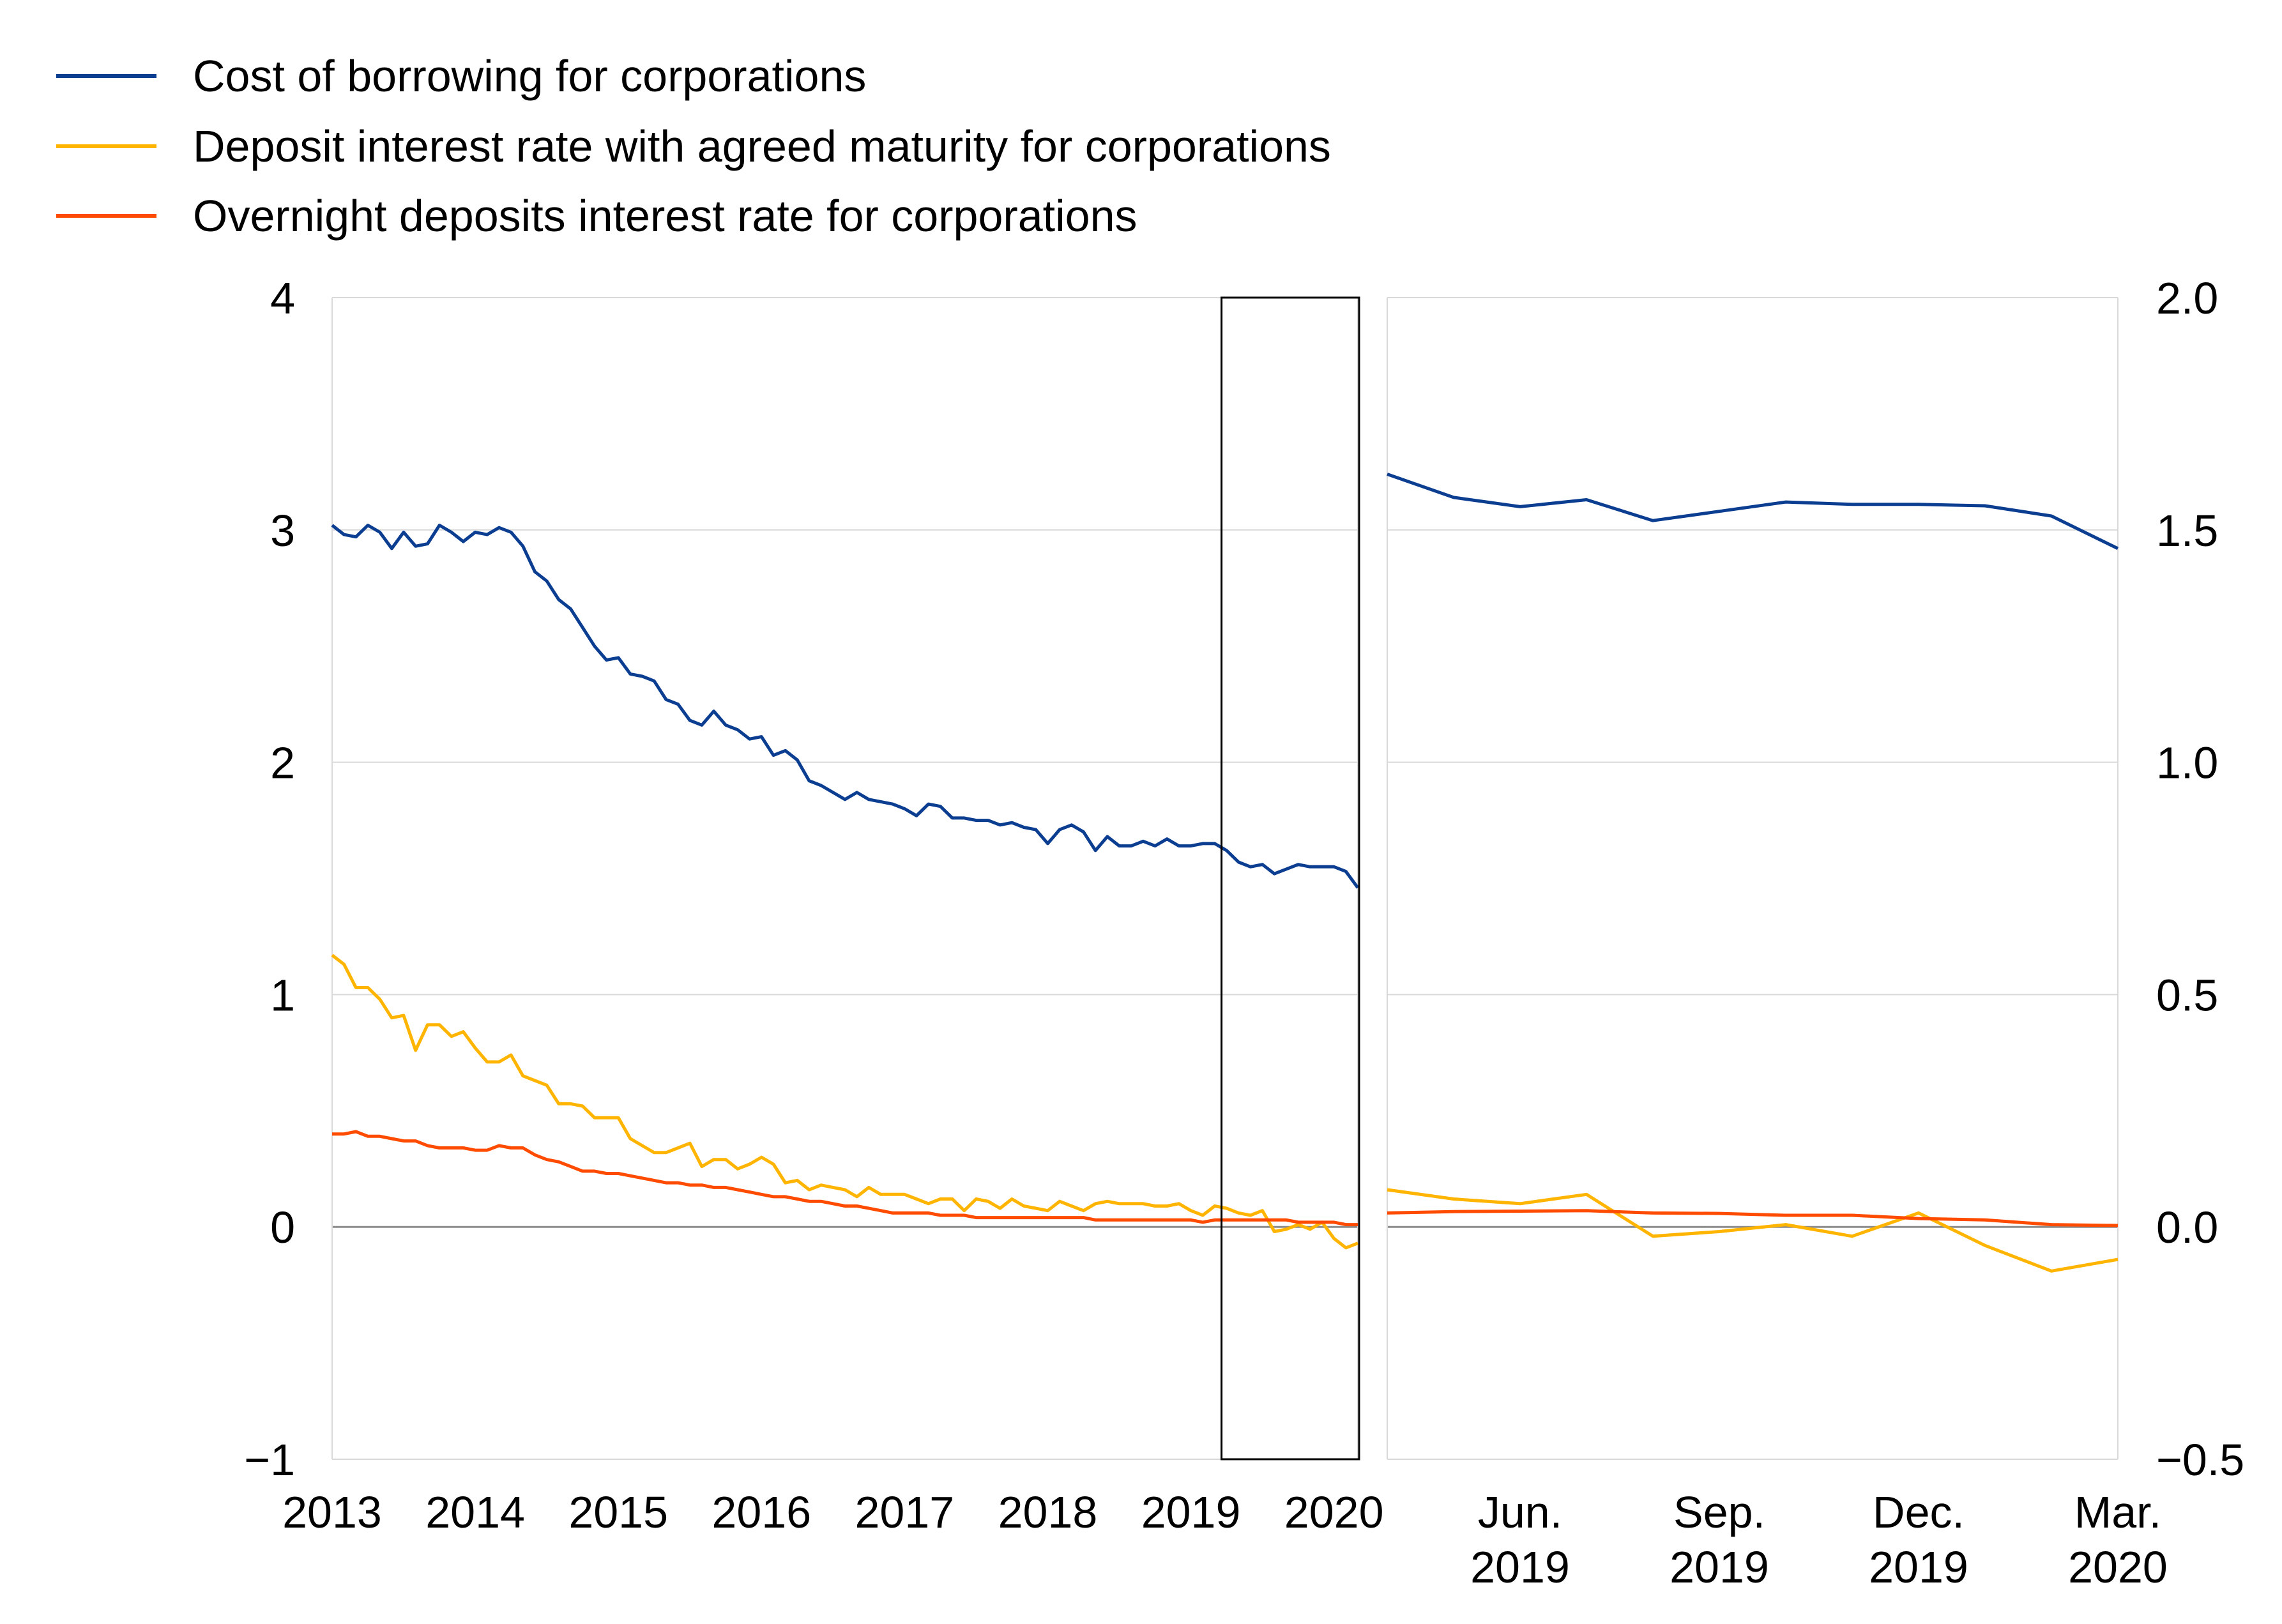  I want to click on left-y-tick-labels: 4 3 2 1 0 −1, so click(269, 879).